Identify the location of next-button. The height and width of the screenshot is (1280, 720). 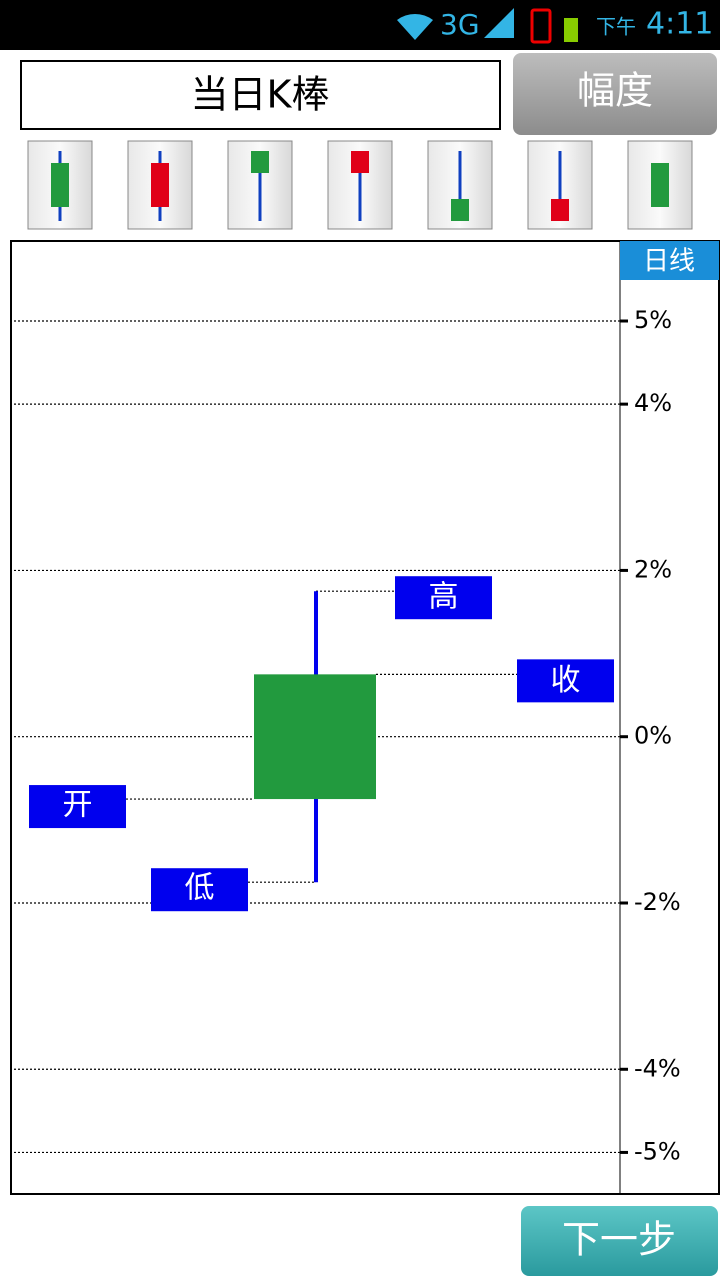
(619, 1241).